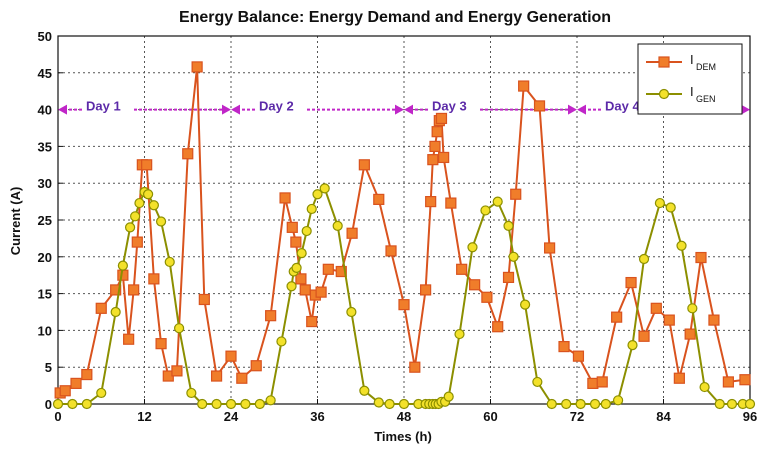  I want to click on x-tick-label: 0, so click(57, 416).